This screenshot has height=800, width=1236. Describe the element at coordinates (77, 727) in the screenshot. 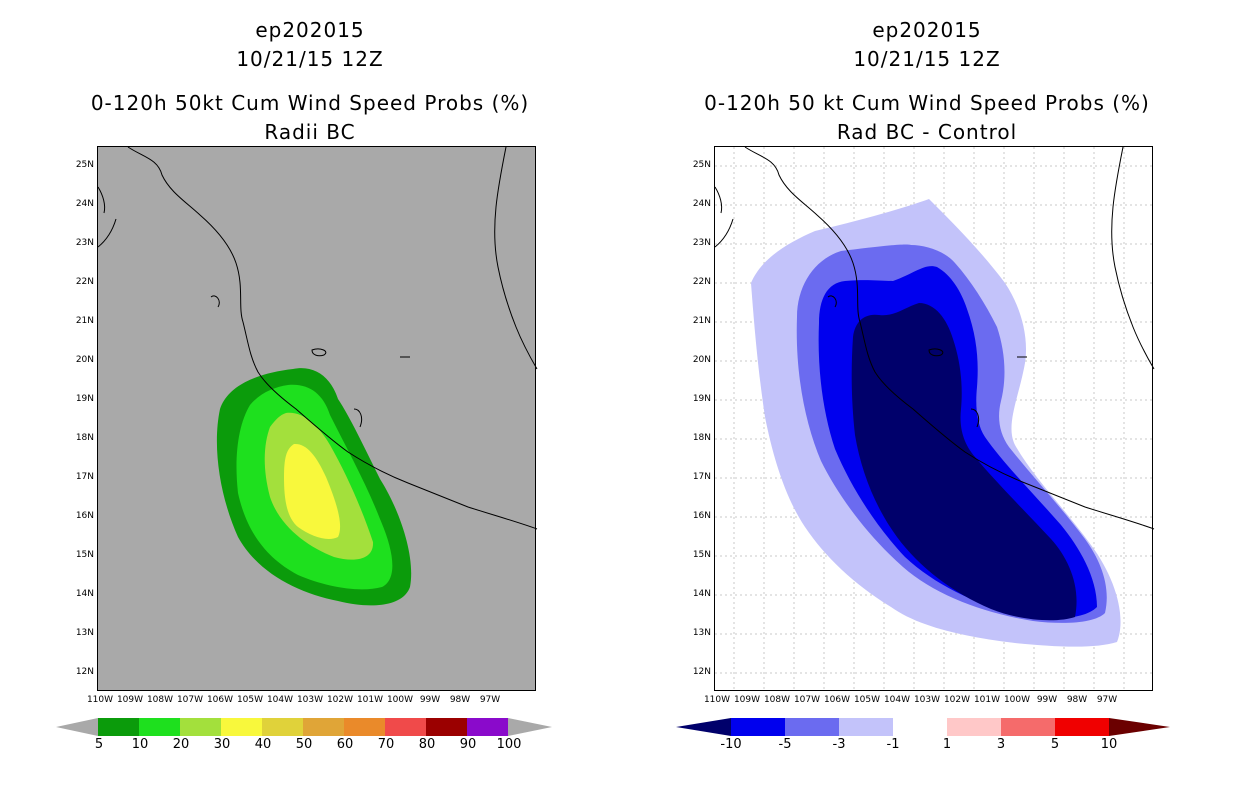

I see `colorbar-low-arrow` at that location.